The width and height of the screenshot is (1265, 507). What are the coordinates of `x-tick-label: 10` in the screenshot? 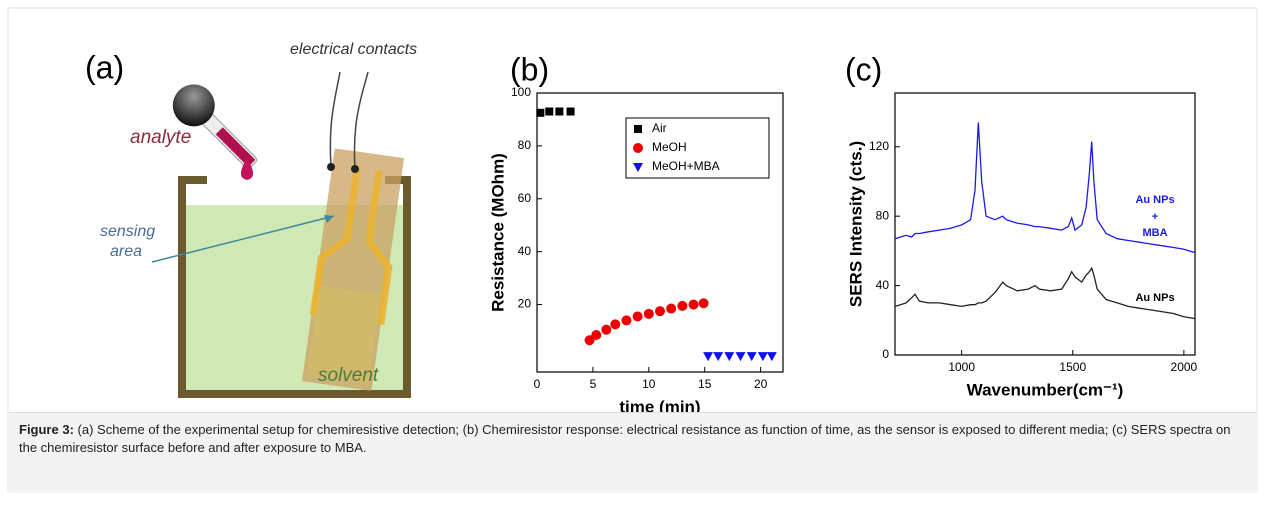 It's located at (649, 384).